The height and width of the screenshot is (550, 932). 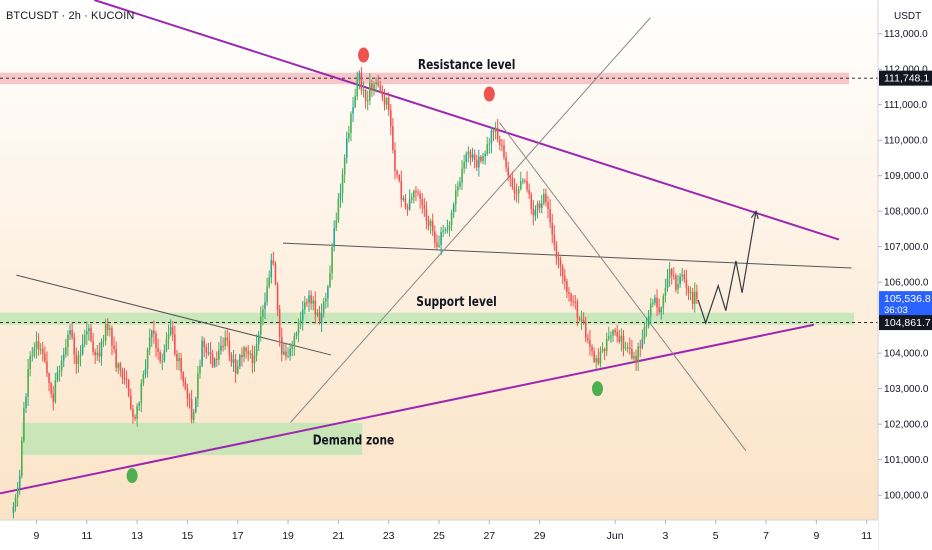 I want to click on price-axis-panel, so click(x=905, y=275).